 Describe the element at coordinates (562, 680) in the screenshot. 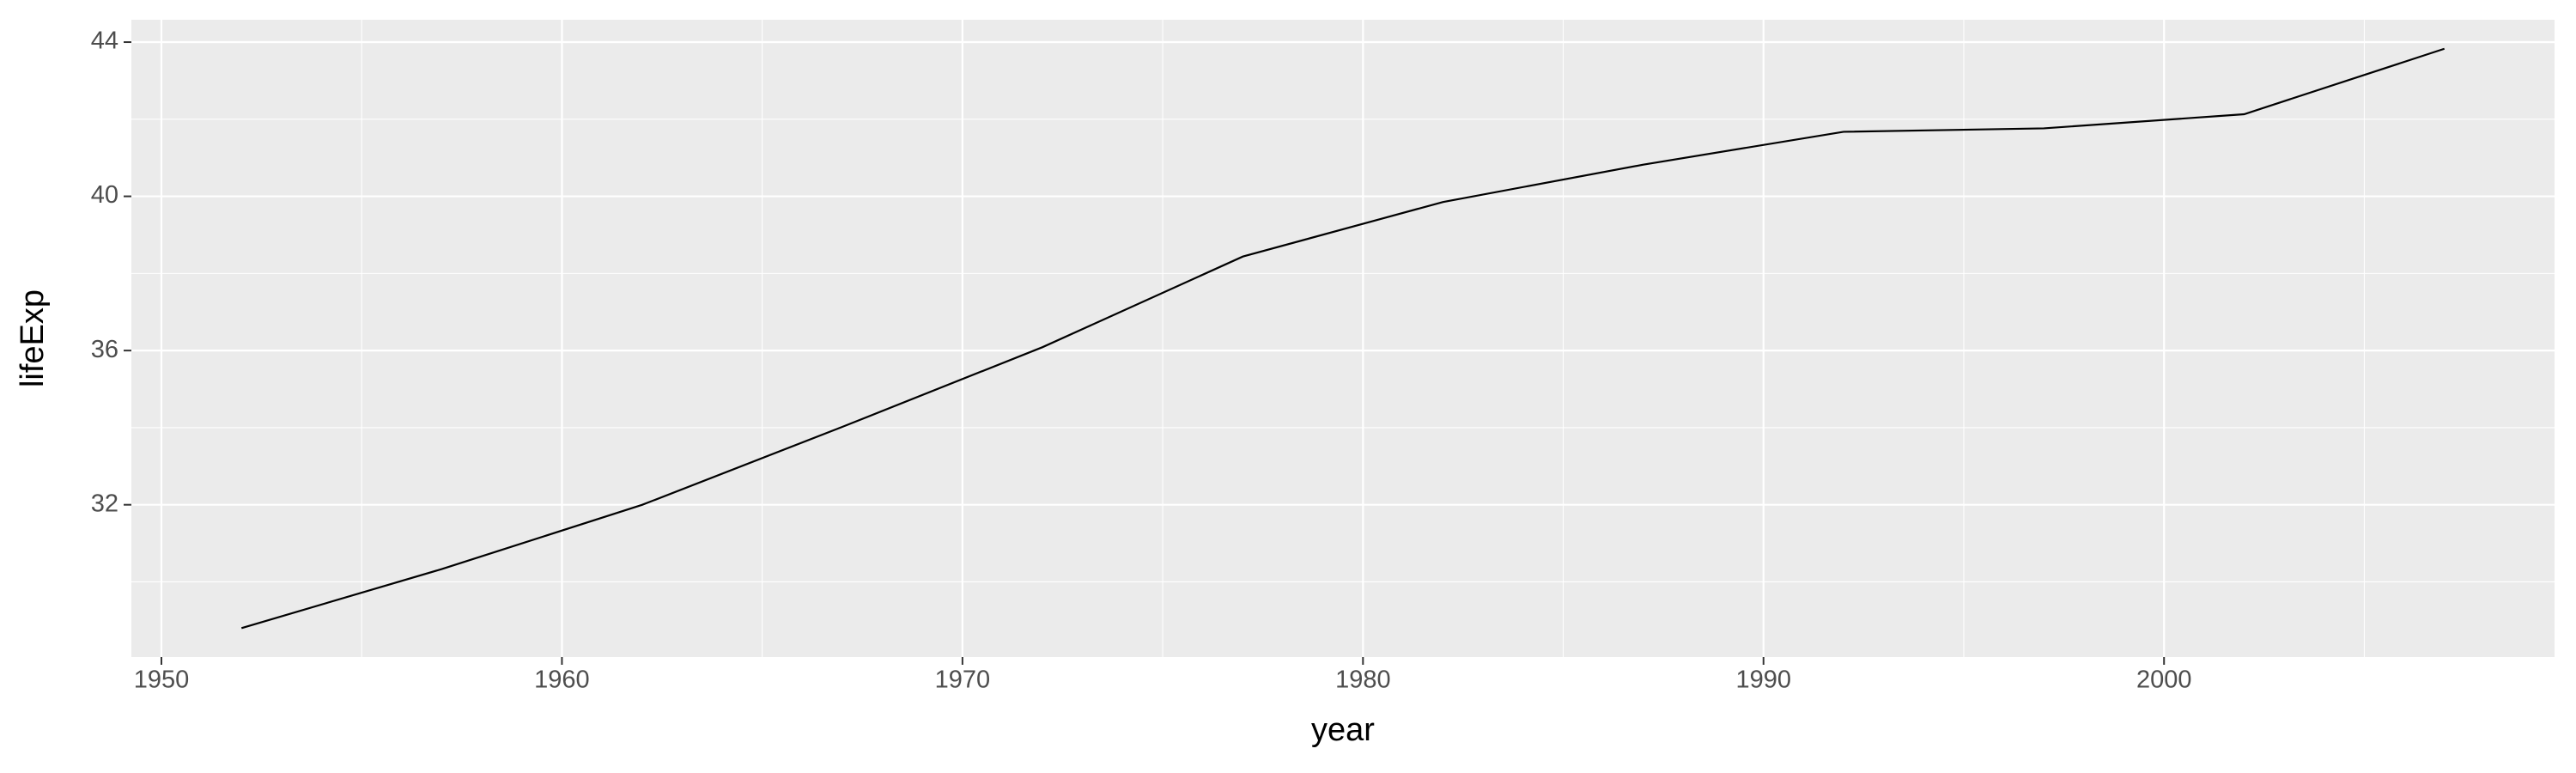

I see `x-tick-label: 1960` at that location.